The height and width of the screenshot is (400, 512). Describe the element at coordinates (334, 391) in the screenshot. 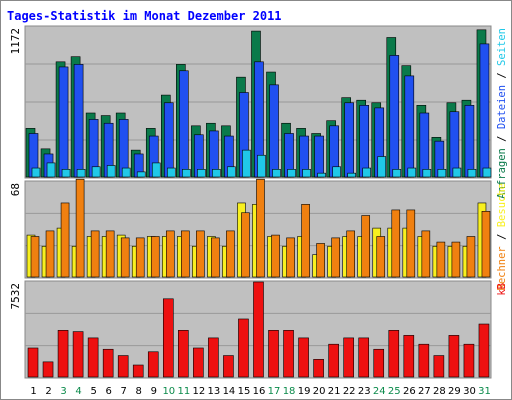

I see `x-tick-label: 21` at that location.